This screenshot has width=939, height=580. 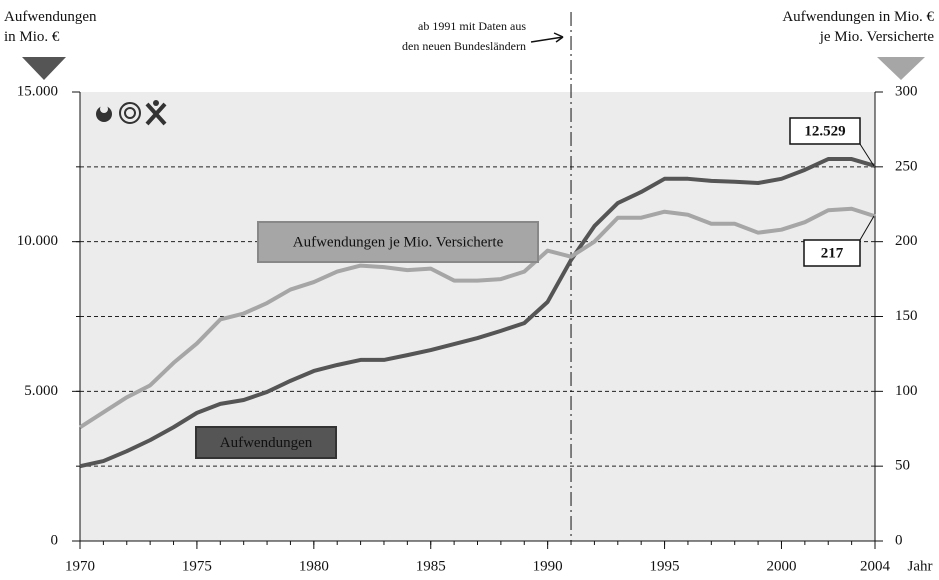 What do you see at coordinates (547, 37) in the screenshot?
I see `annotation-arrow` at bounding box center [547, 37].